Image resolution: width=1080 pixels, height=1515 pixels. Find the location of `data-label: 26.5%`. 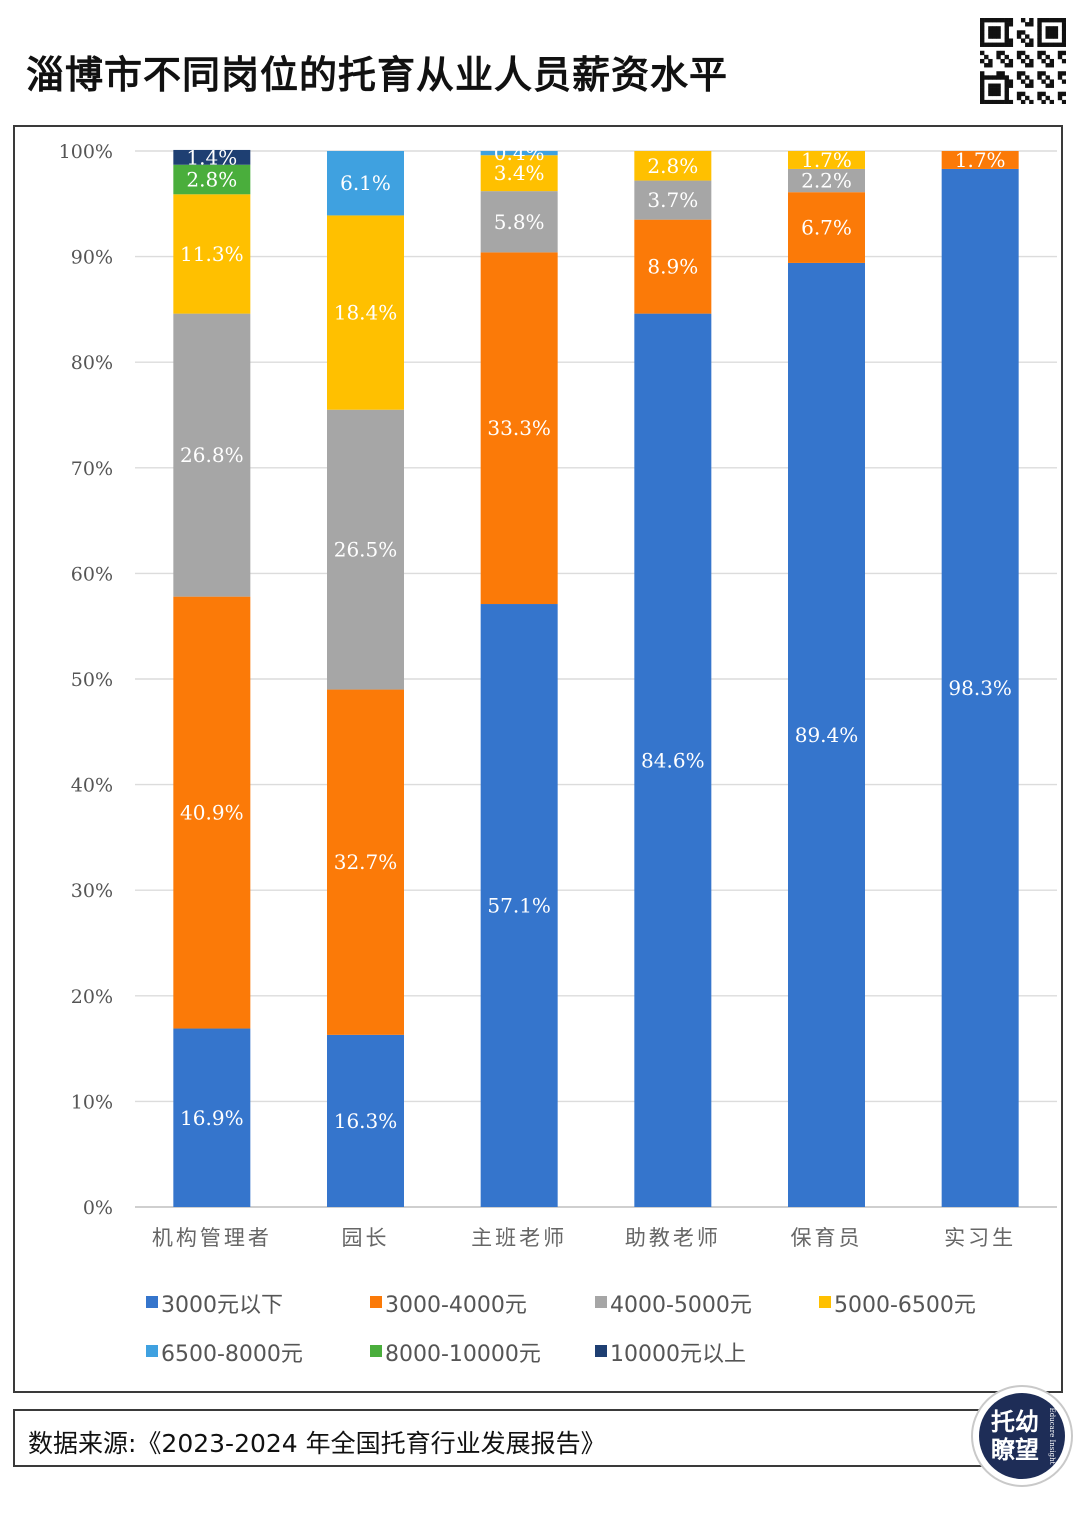

data-label: 26.5% is located at coordinates (366, 550).